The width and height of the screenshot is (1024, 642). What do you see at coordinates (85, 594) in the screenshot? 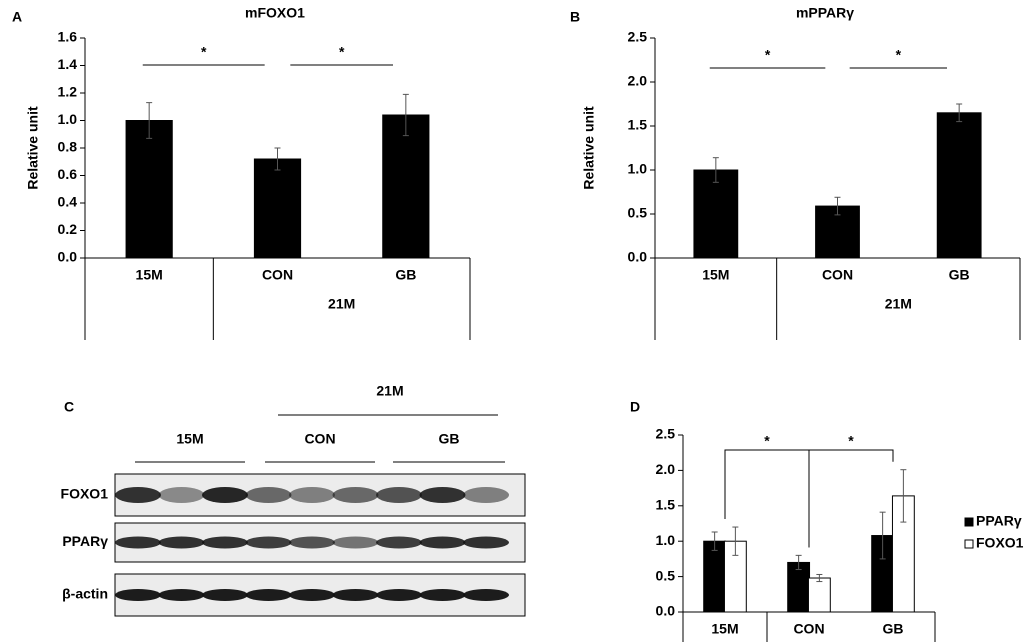
I see `row-label: β-actin` at bounding box center [85, 594].